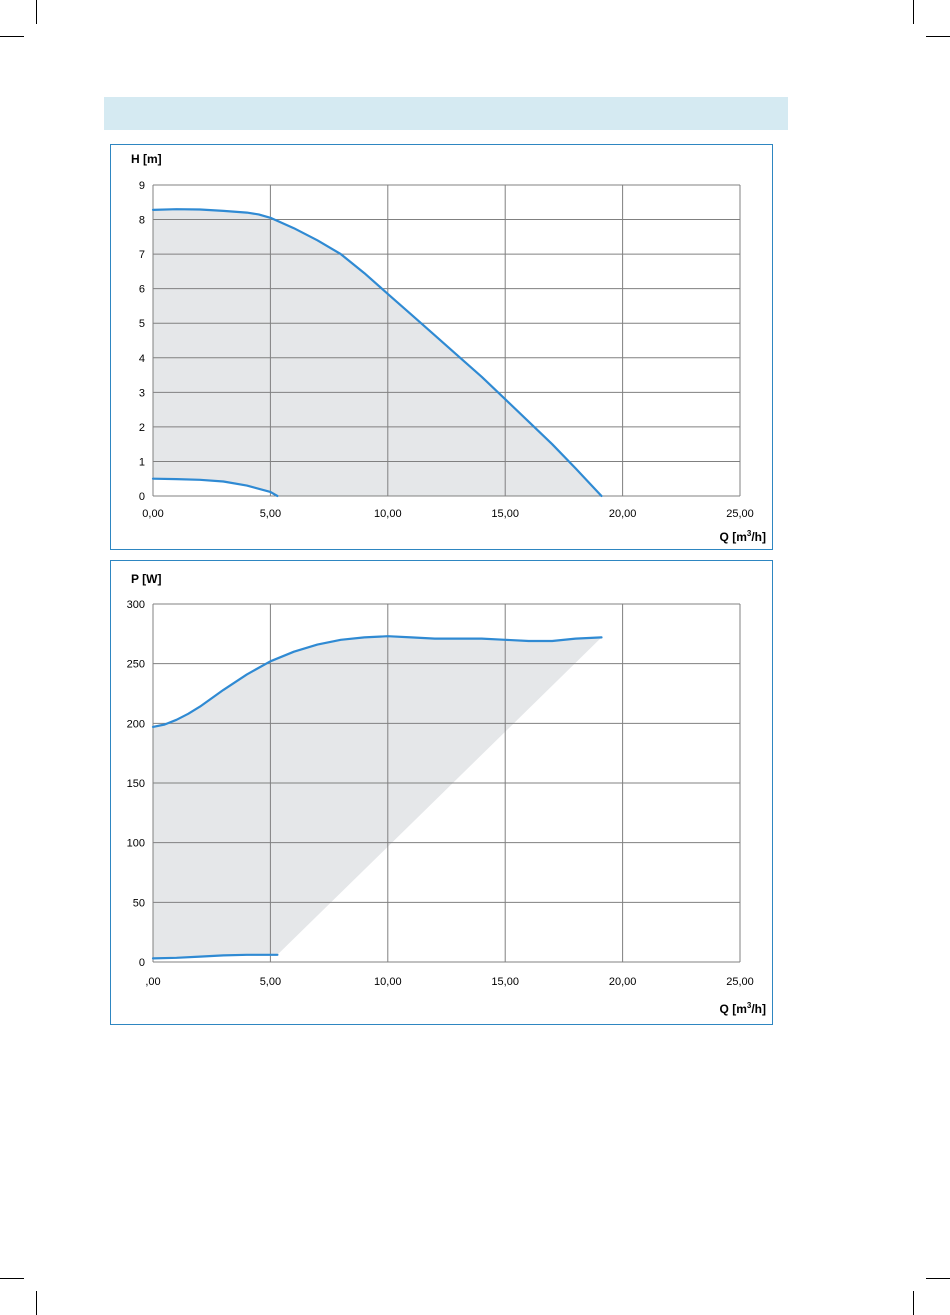 The height and width of the screenshot is (1315, 950). What do you see at coordinates (913, 1303) in the screenshot?
I see `crop-mark-bottom-right-v` at bounding box center [913, 1303].